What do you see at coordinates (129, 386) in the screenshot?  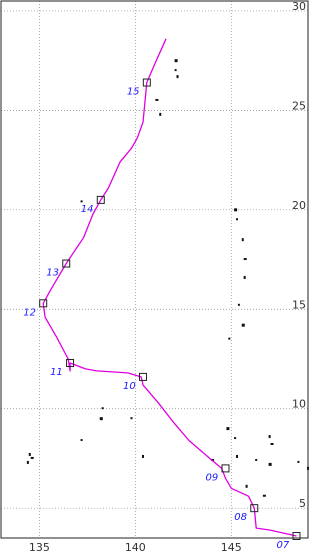 I see `day-label: 10` at bounding box center [129, 386].